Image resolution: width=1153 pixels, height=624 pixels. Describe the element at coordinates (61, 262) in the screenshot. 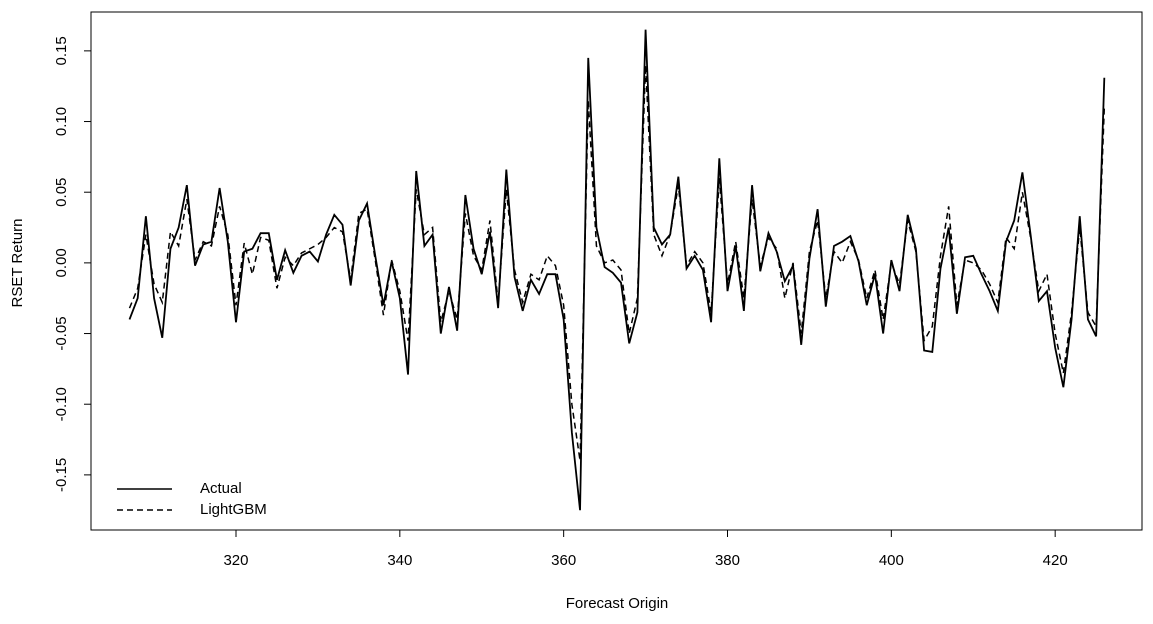

I see `y-tick-label: 0.00` at that location.